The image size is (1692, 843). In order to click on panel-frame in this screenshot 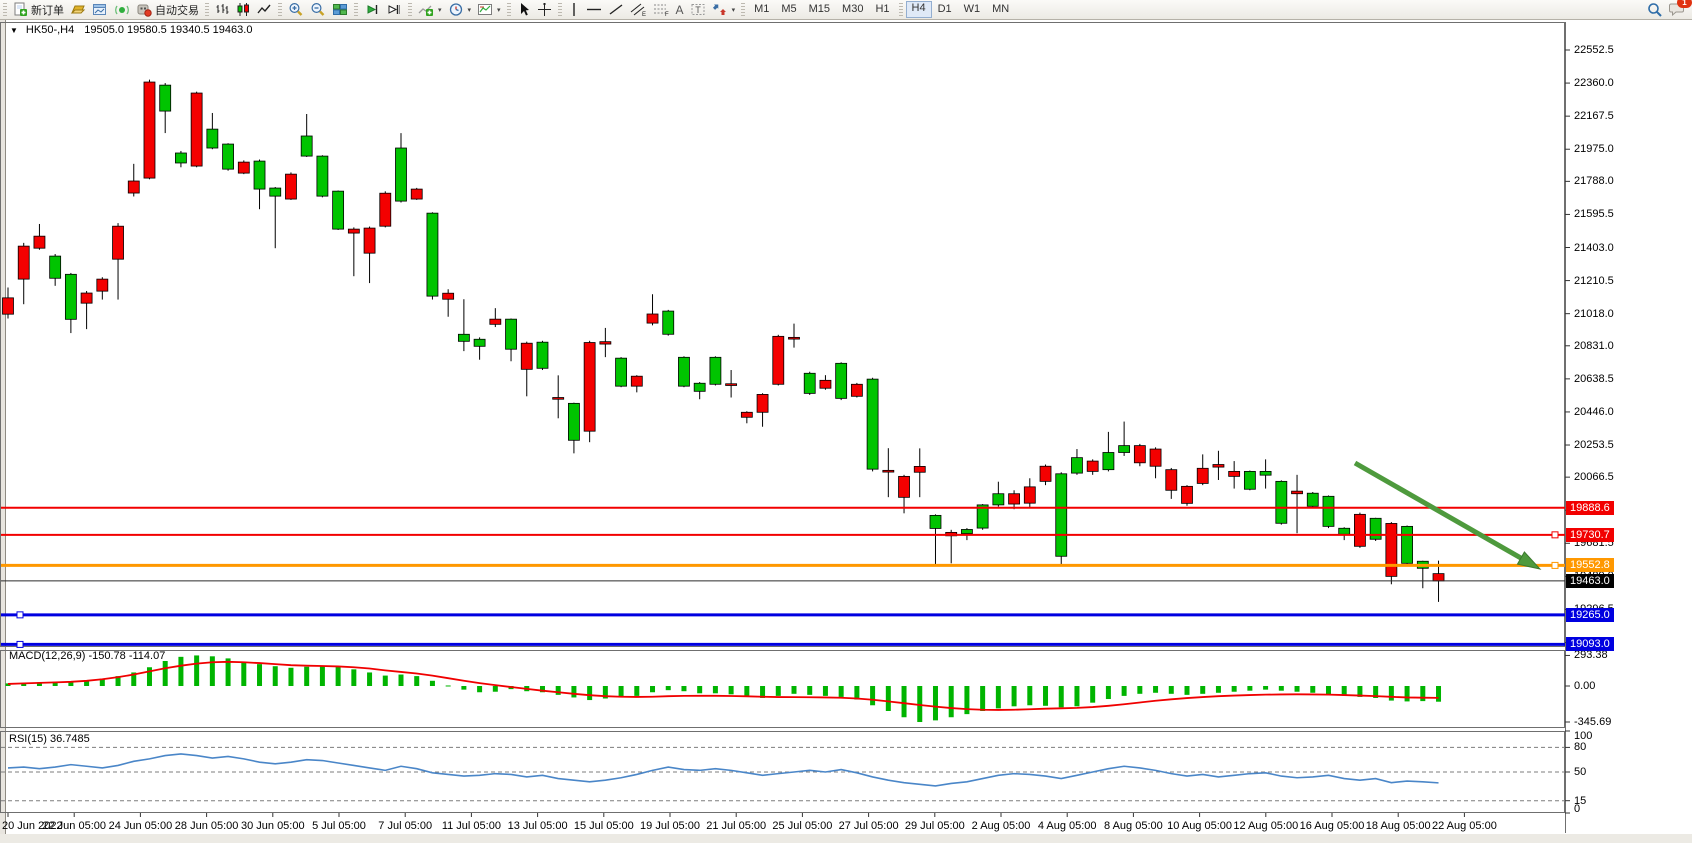, I will do `click(782, 689)`.